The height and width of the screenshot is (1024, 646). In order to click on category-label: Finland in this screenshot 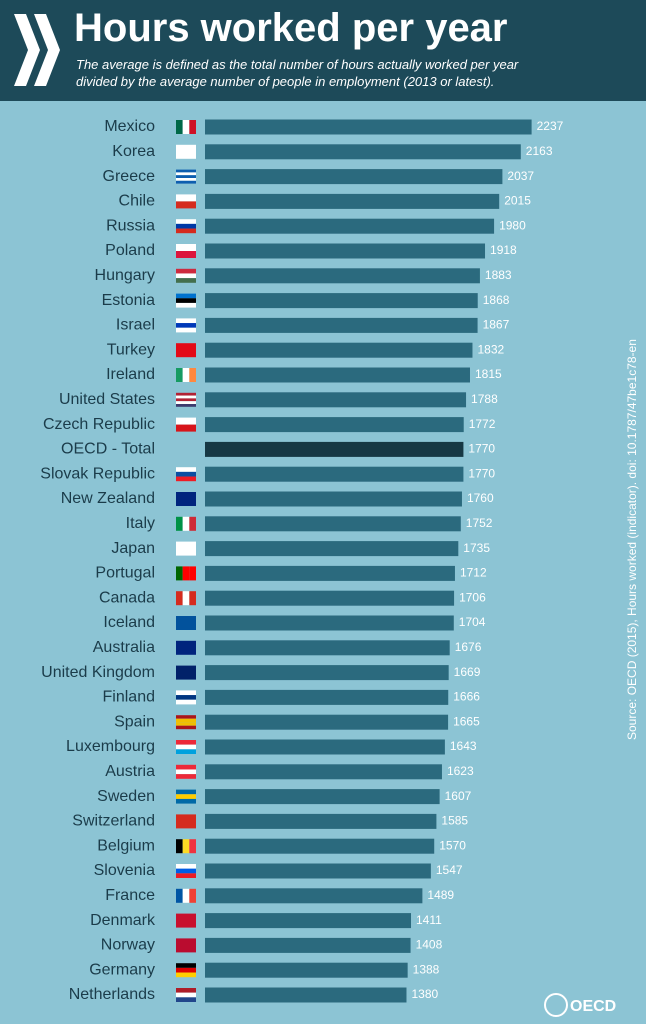, I will do `click(129, 697)`.